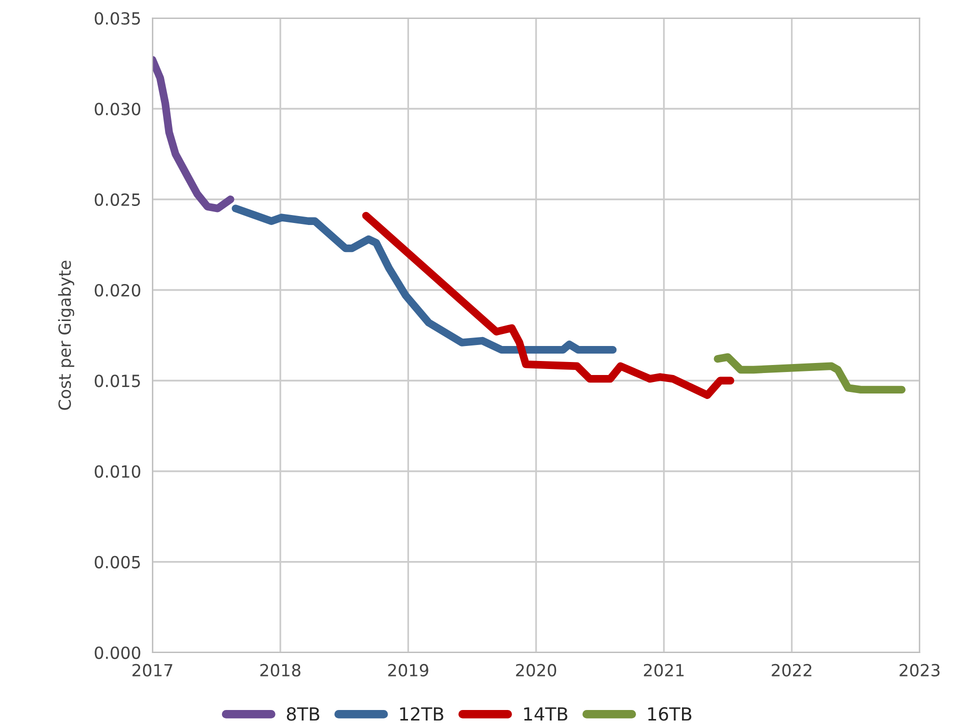 This screenshot has height=725, width=953. I want to click on y-tick-label: 0.025, so click(117, 199).